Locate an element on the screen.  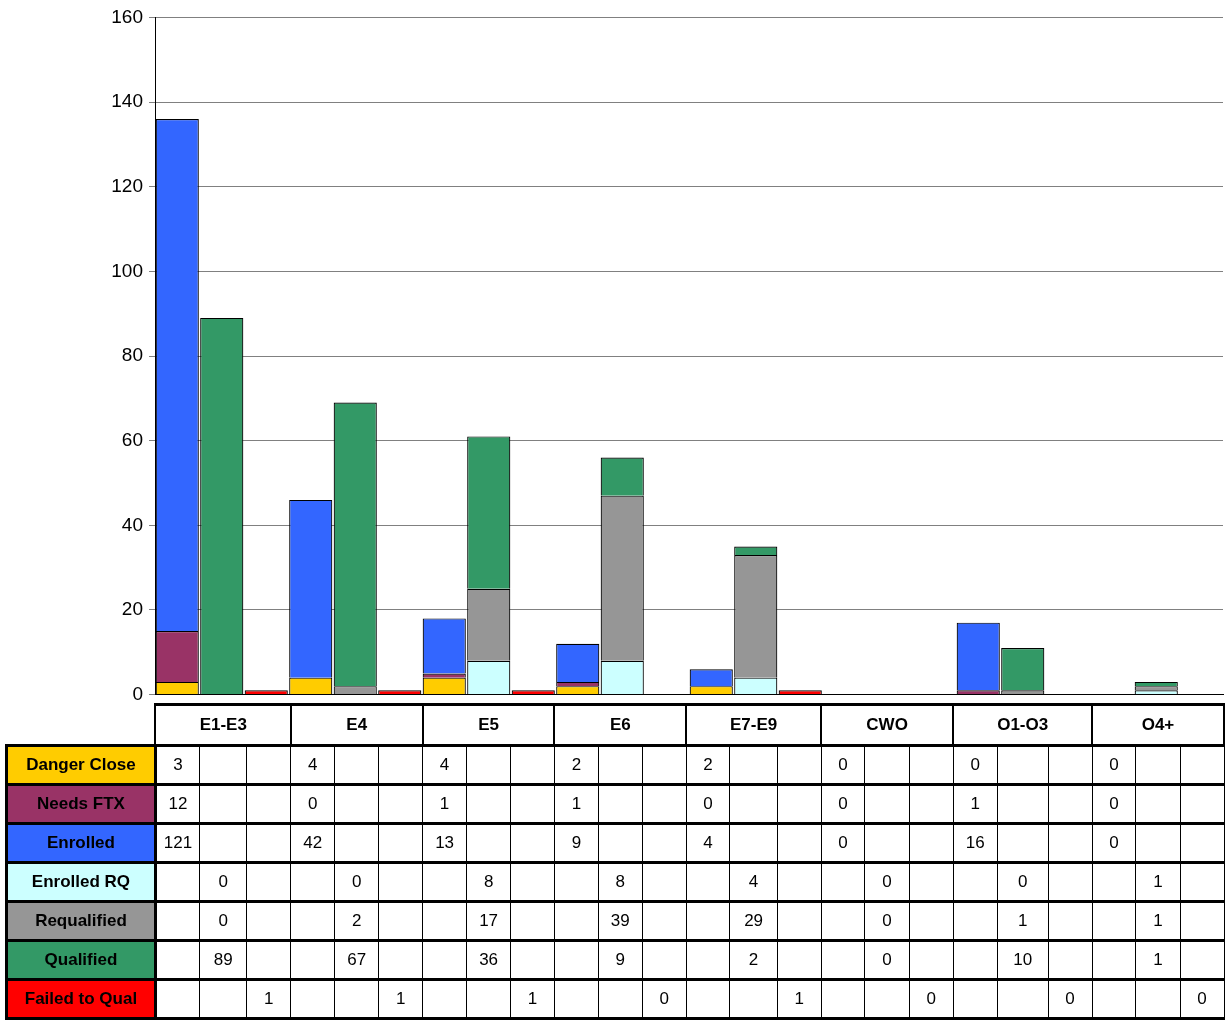
data-label: 3 is located at coordinates (177, 765).